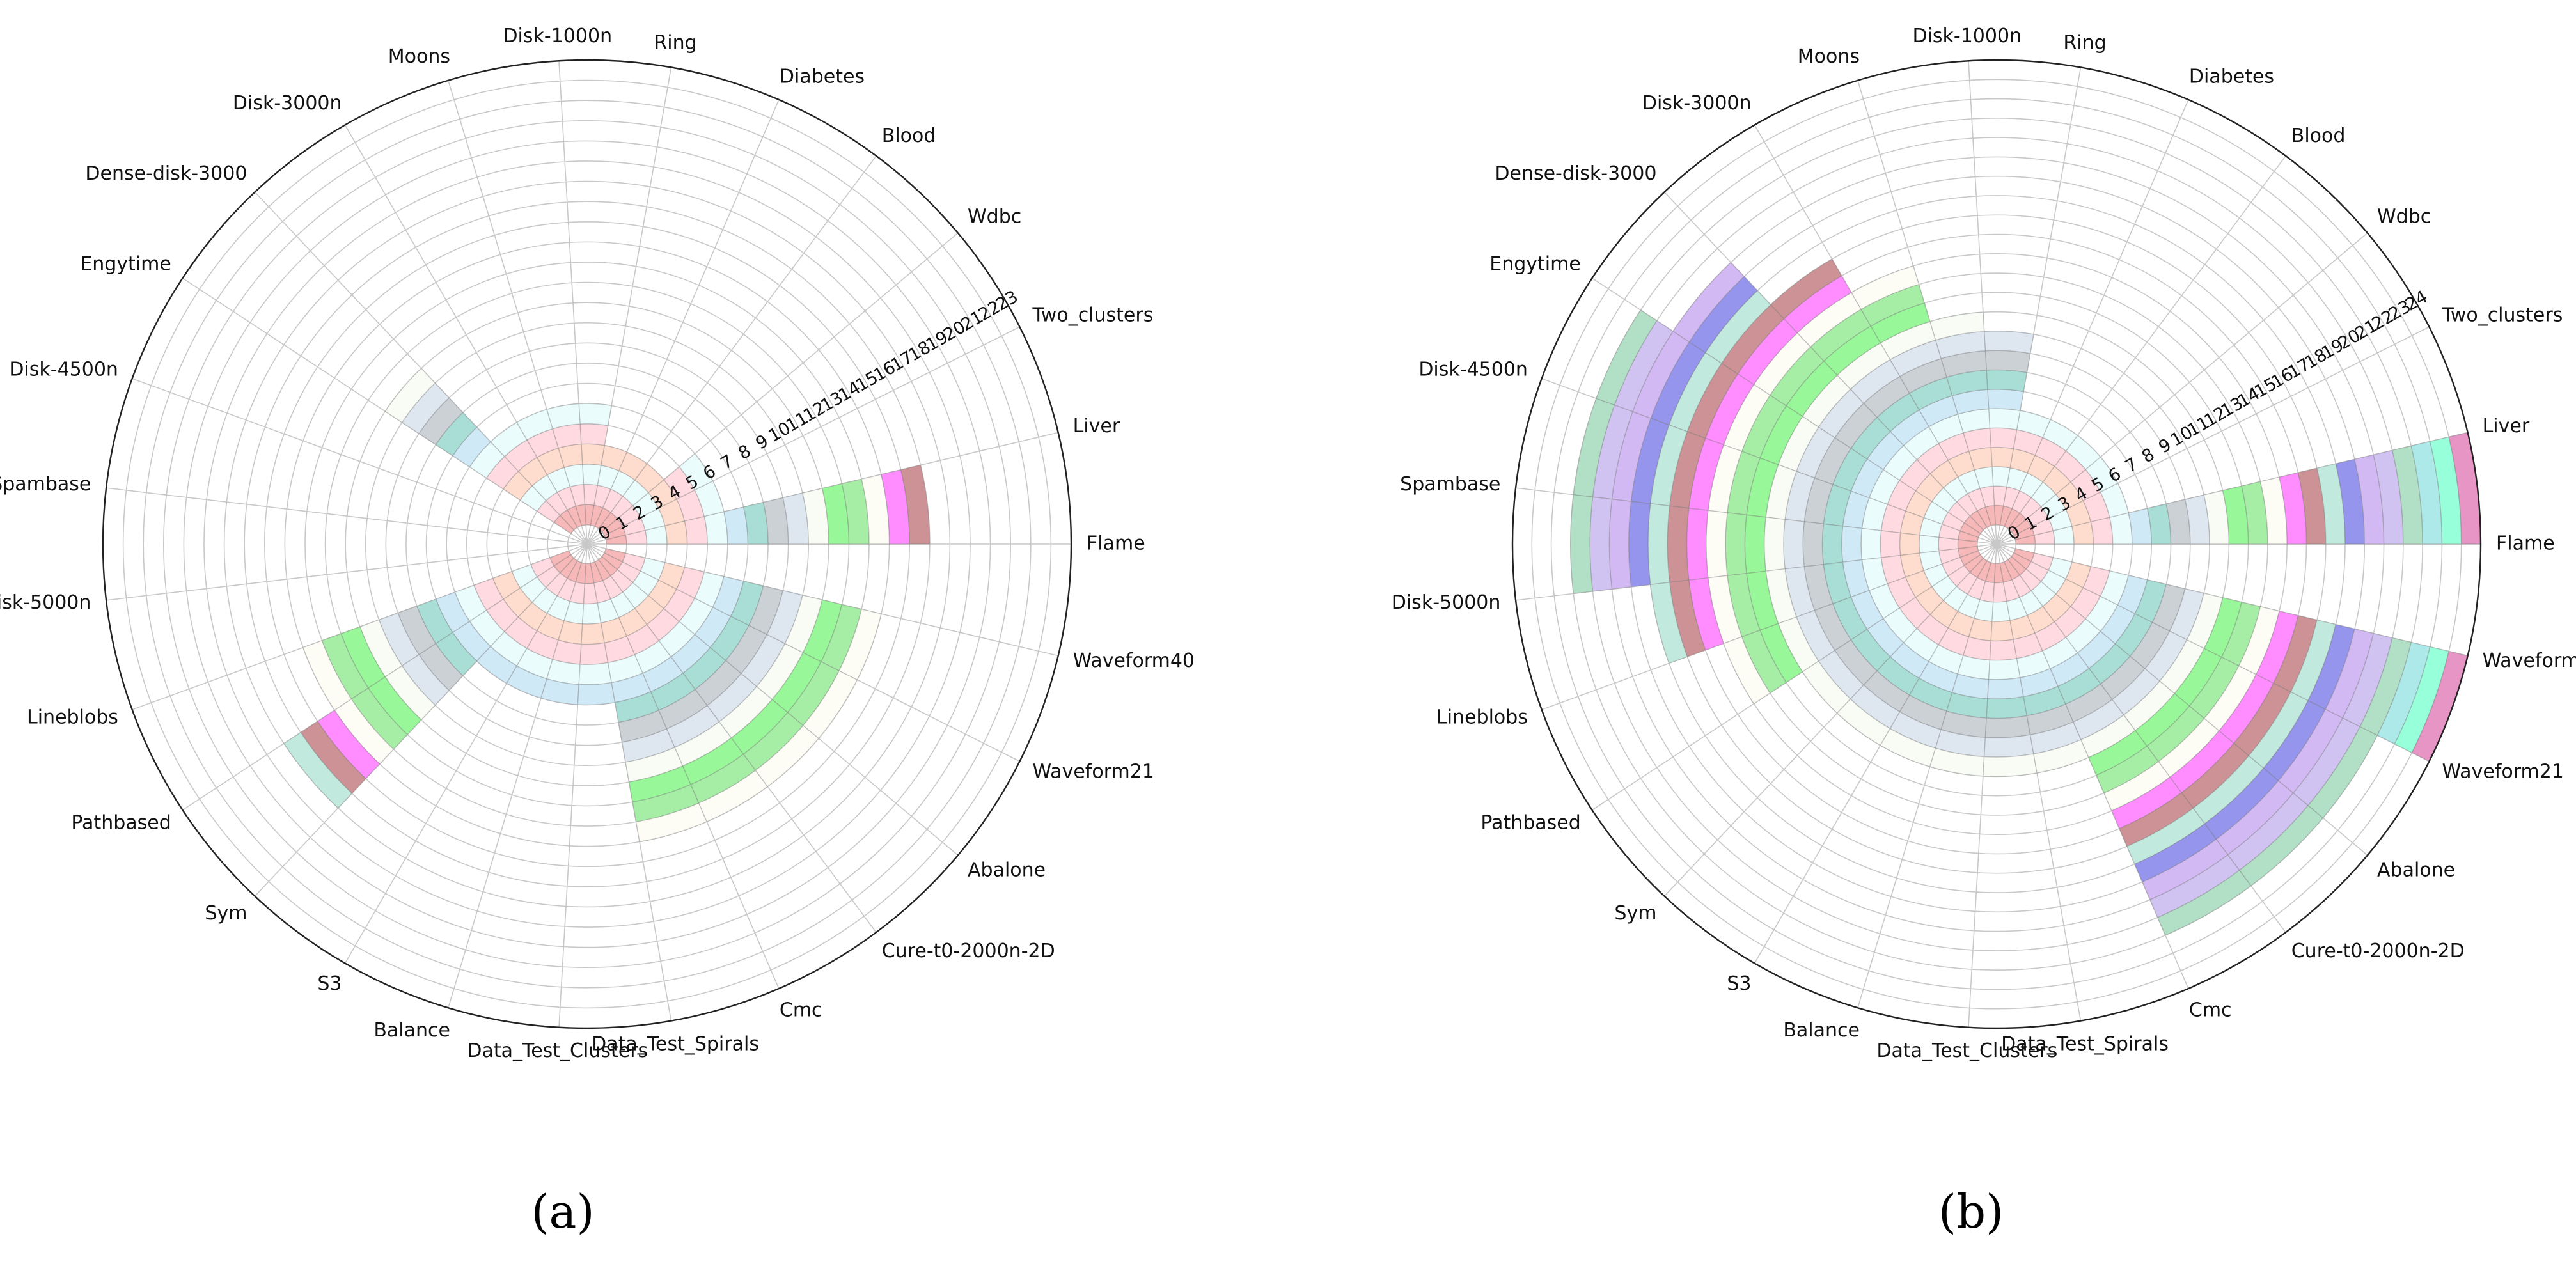  I want to click on category-label: Disk-3000n, so click(287, 103).